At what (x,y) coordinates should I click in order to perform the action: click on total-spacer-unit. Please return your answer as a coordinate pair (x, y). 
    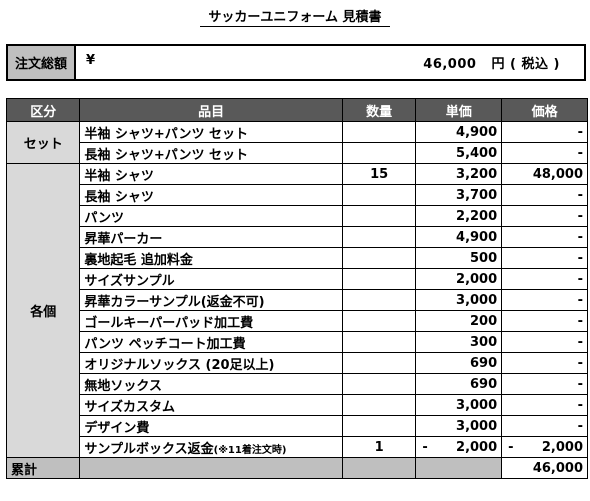
    Looking at the image, I should click on (459, 468).